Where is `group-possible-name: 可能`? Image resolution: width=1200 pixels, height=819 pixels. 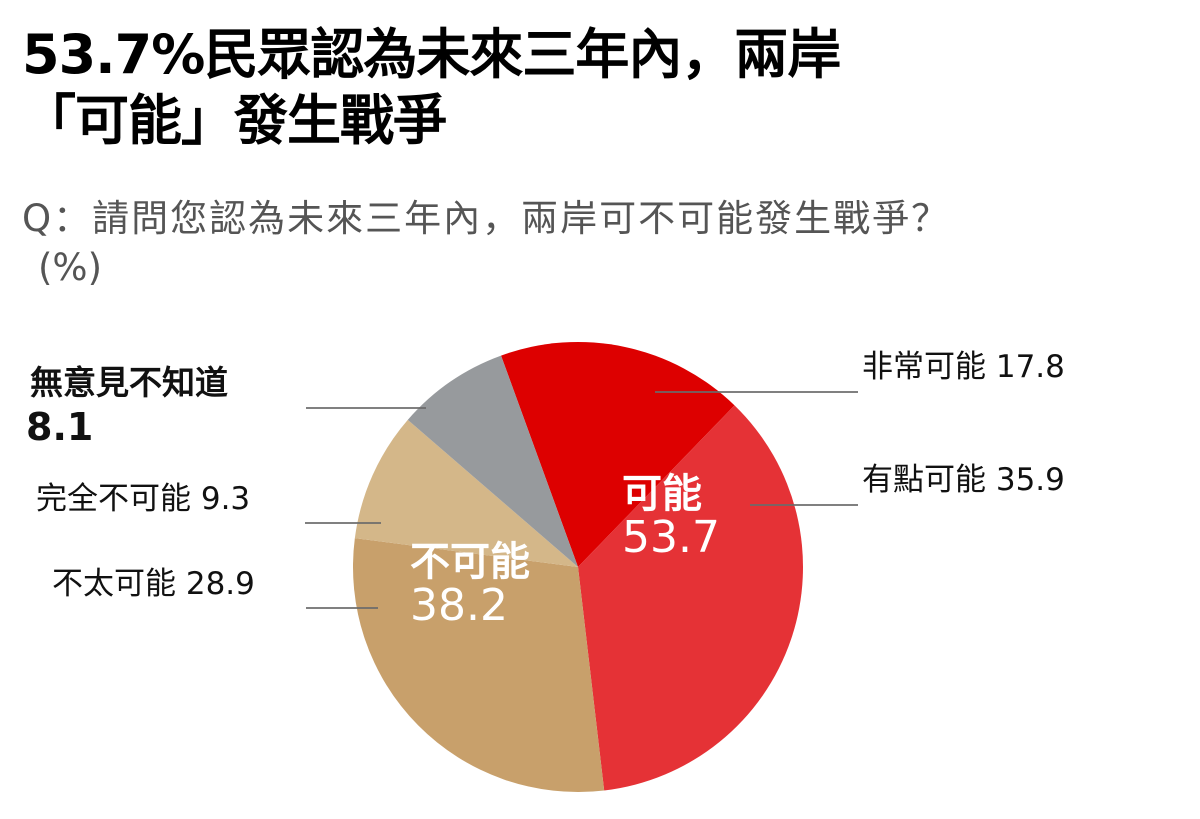 group-possible-name: 可能 is located at coordinates (662, 494).